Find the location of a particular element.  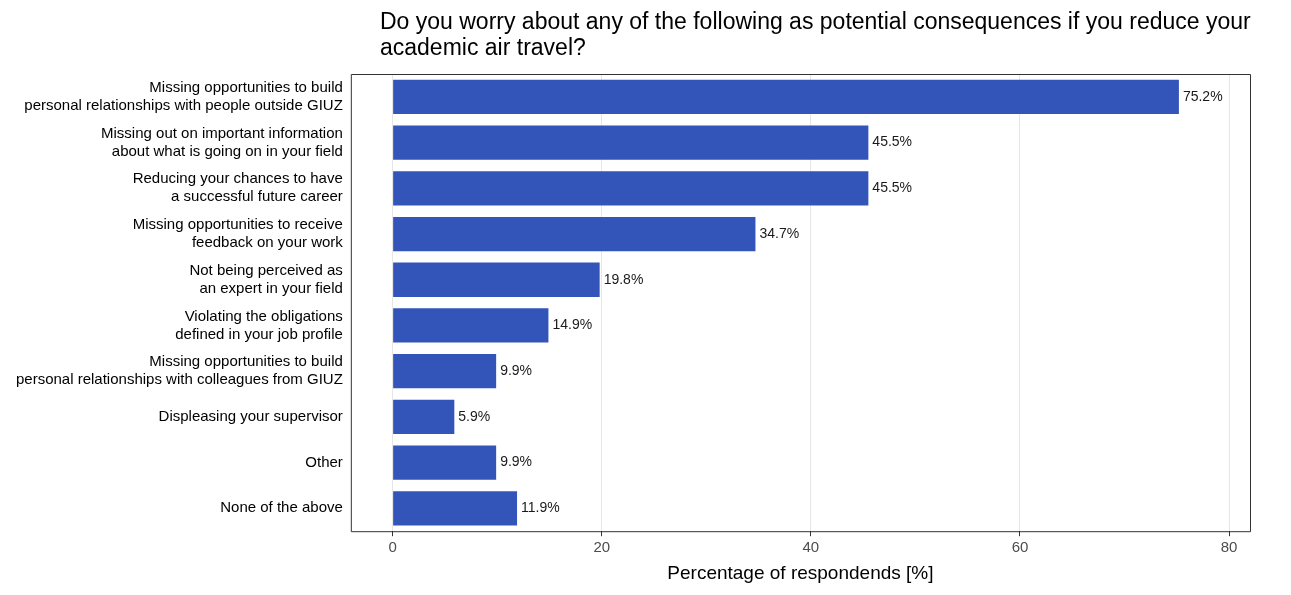

x-tick-label: 20 is located at coordinates (602, 547).